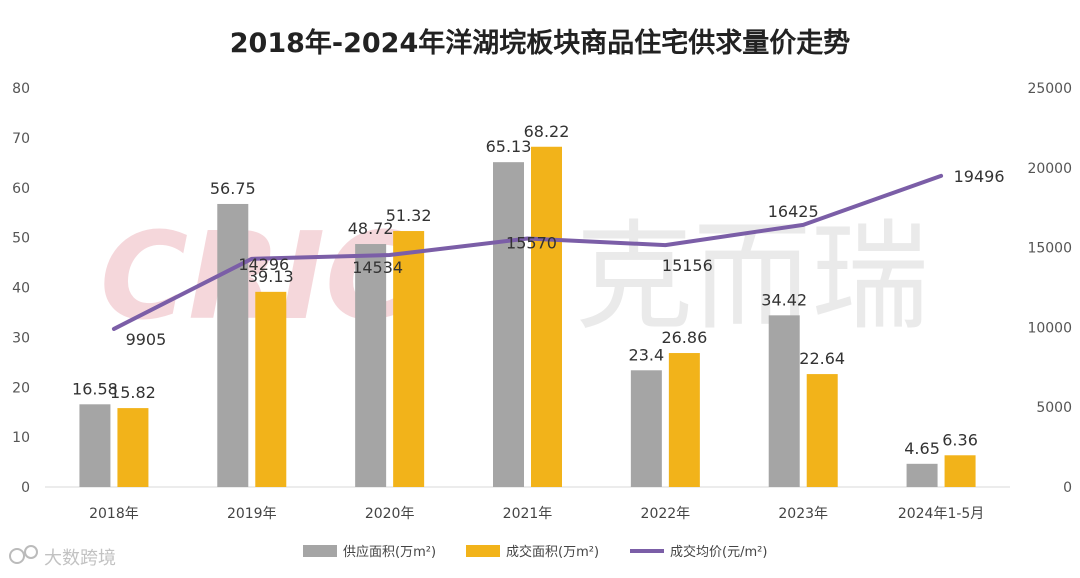  I want to click on y-left-tick-label: 80, so click(21, 89).